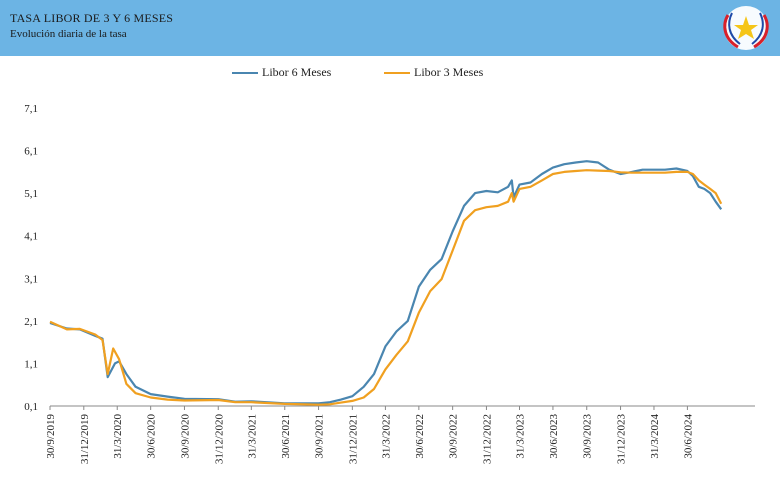 The height and width of the screenshot is (500, 780). Describe the element at coordinates (286, 436) in the screenshot. I see `x-tick-label: 30/6/2021` at that location.